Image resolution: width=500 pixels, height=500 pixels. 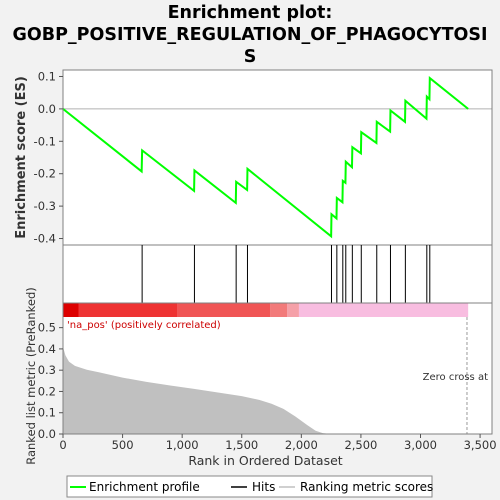 What do you see at coordinates (45, 206) in the screenshot?
I see `es-y-tick-label: -0.3` at bounding box center [45, 206].